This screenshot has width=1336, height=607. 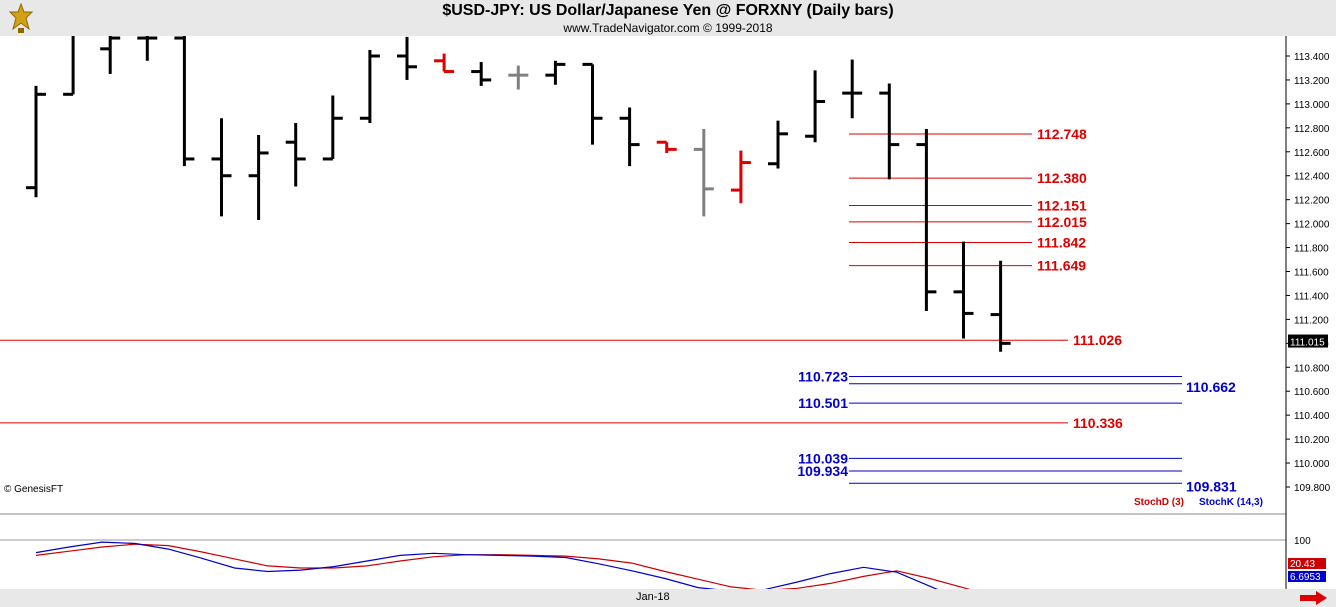 I want to click on price-tick-label: 110.000, so click(x=1312, y=464).